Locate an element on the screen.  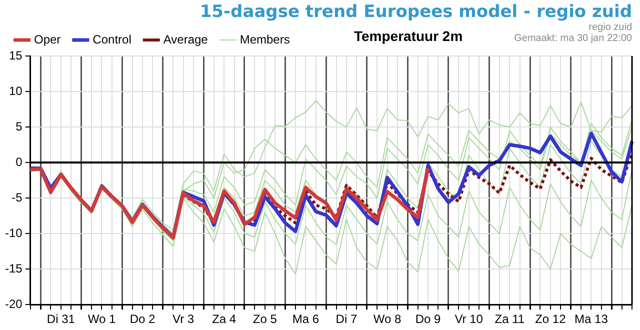
y-tick-label: -5 is located at coordinates (17, 197).